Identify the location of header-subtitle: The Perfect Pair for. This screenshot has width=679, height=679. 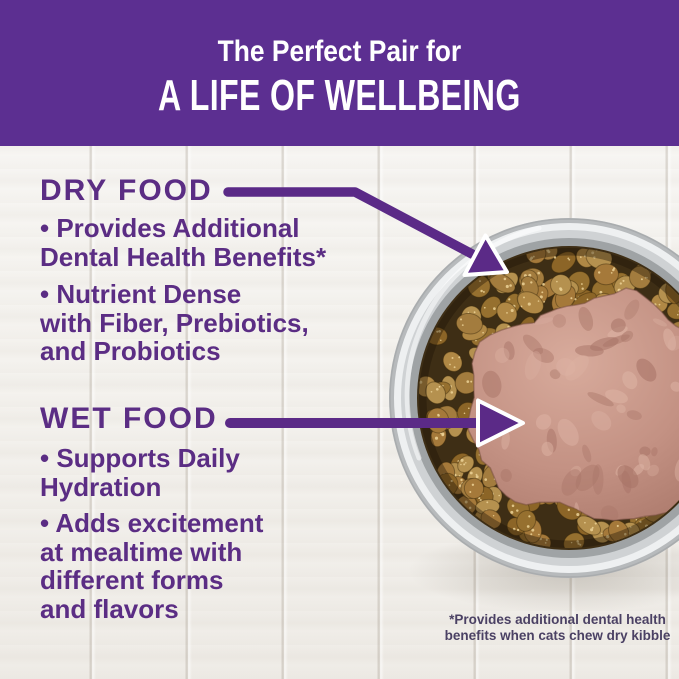
(339, 51).